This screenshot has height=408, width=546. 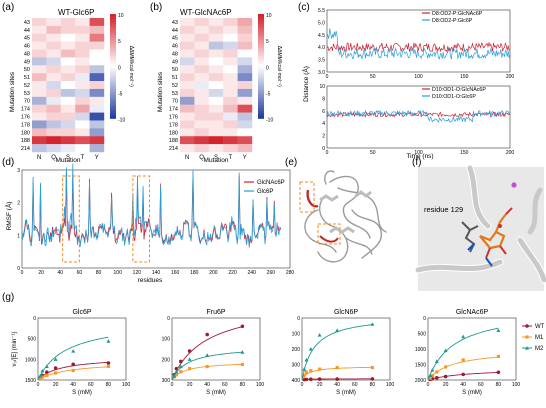 I want to click on heatmap-row-label: 214, so click(x=25, y=149).